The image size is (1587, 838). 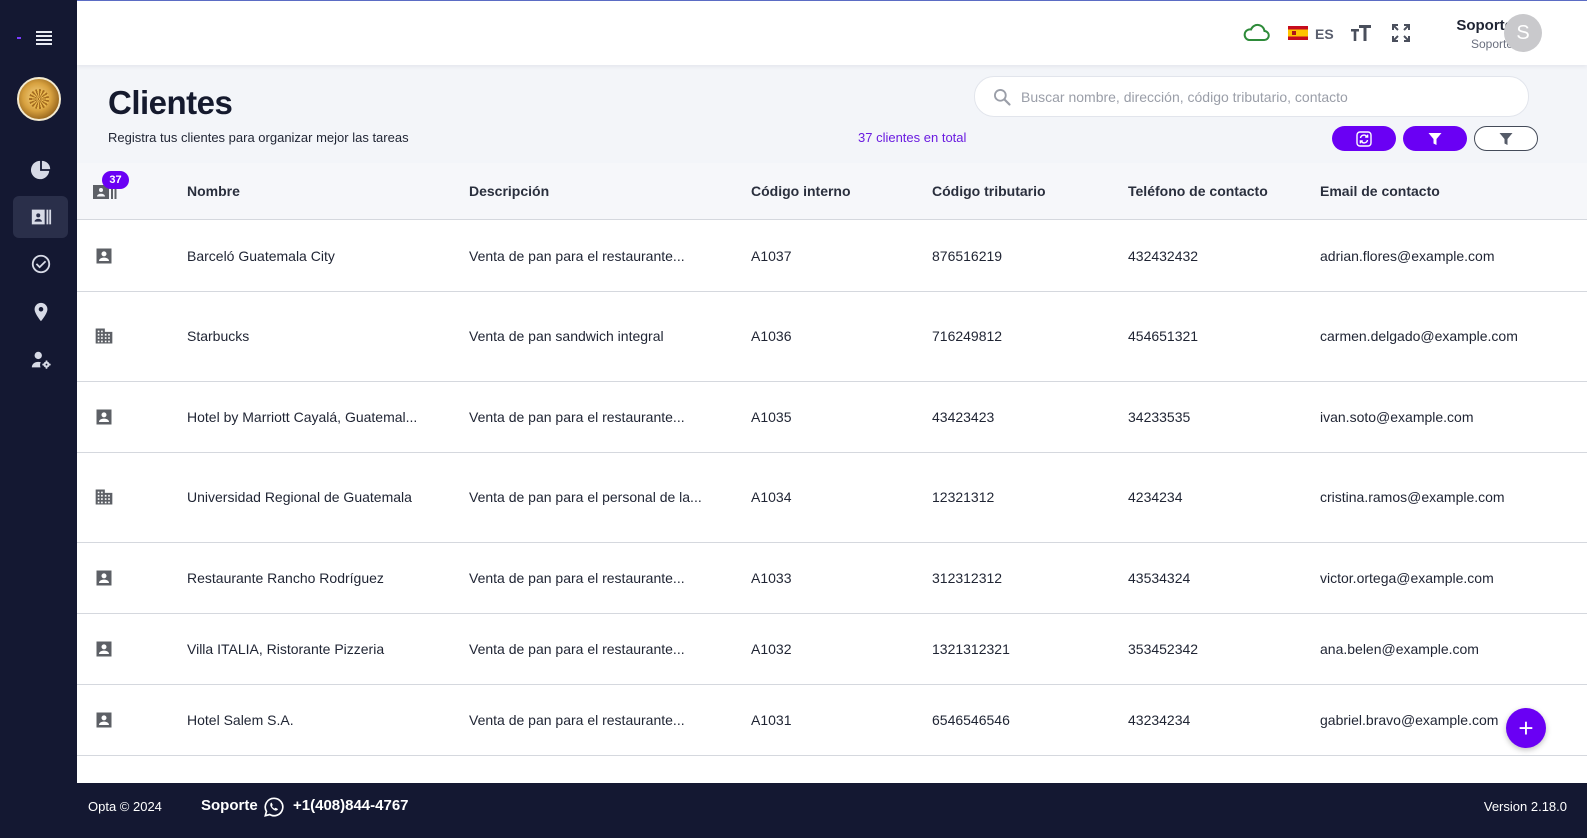 I want to click on search-box, so click(x=1251, y=96).